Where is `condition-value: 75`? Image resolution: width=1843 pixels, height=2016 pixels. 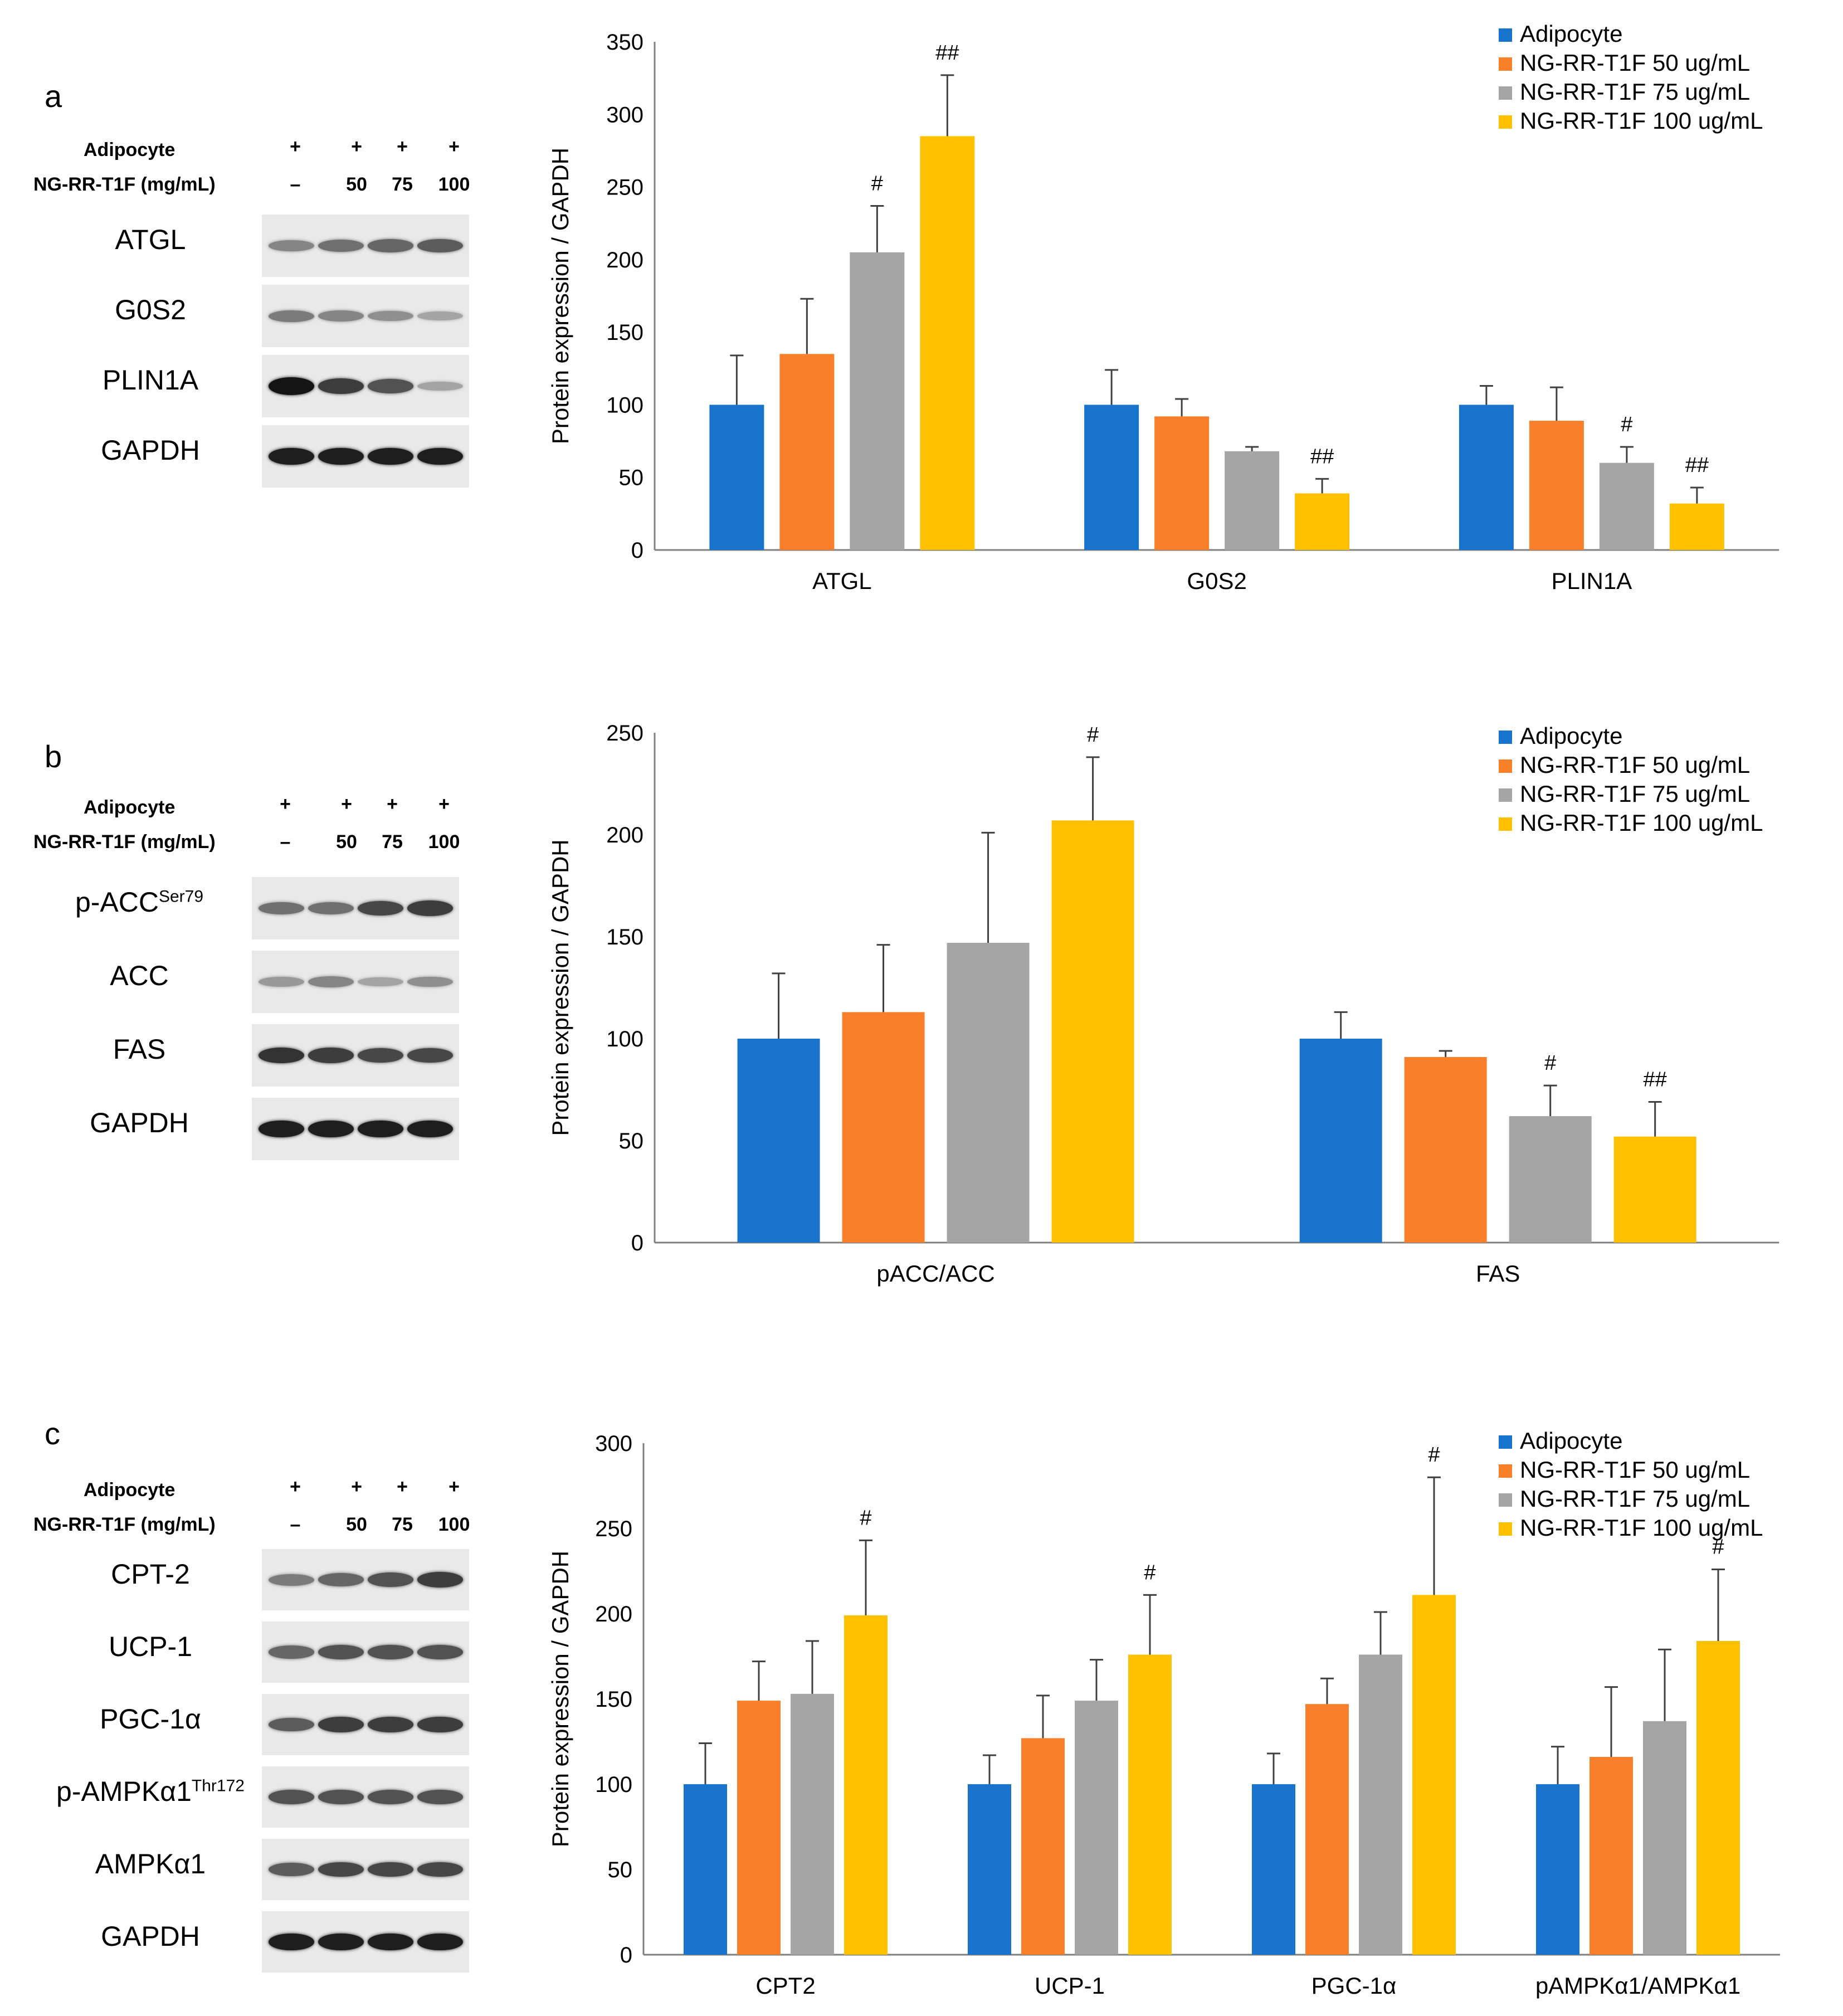 condition-value: 75 is located at coordinates (402, 185).